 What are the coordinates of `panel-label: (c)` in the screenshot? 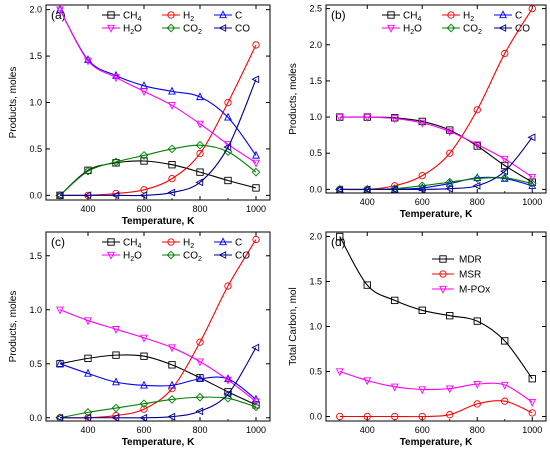 It's located at (58, 242).